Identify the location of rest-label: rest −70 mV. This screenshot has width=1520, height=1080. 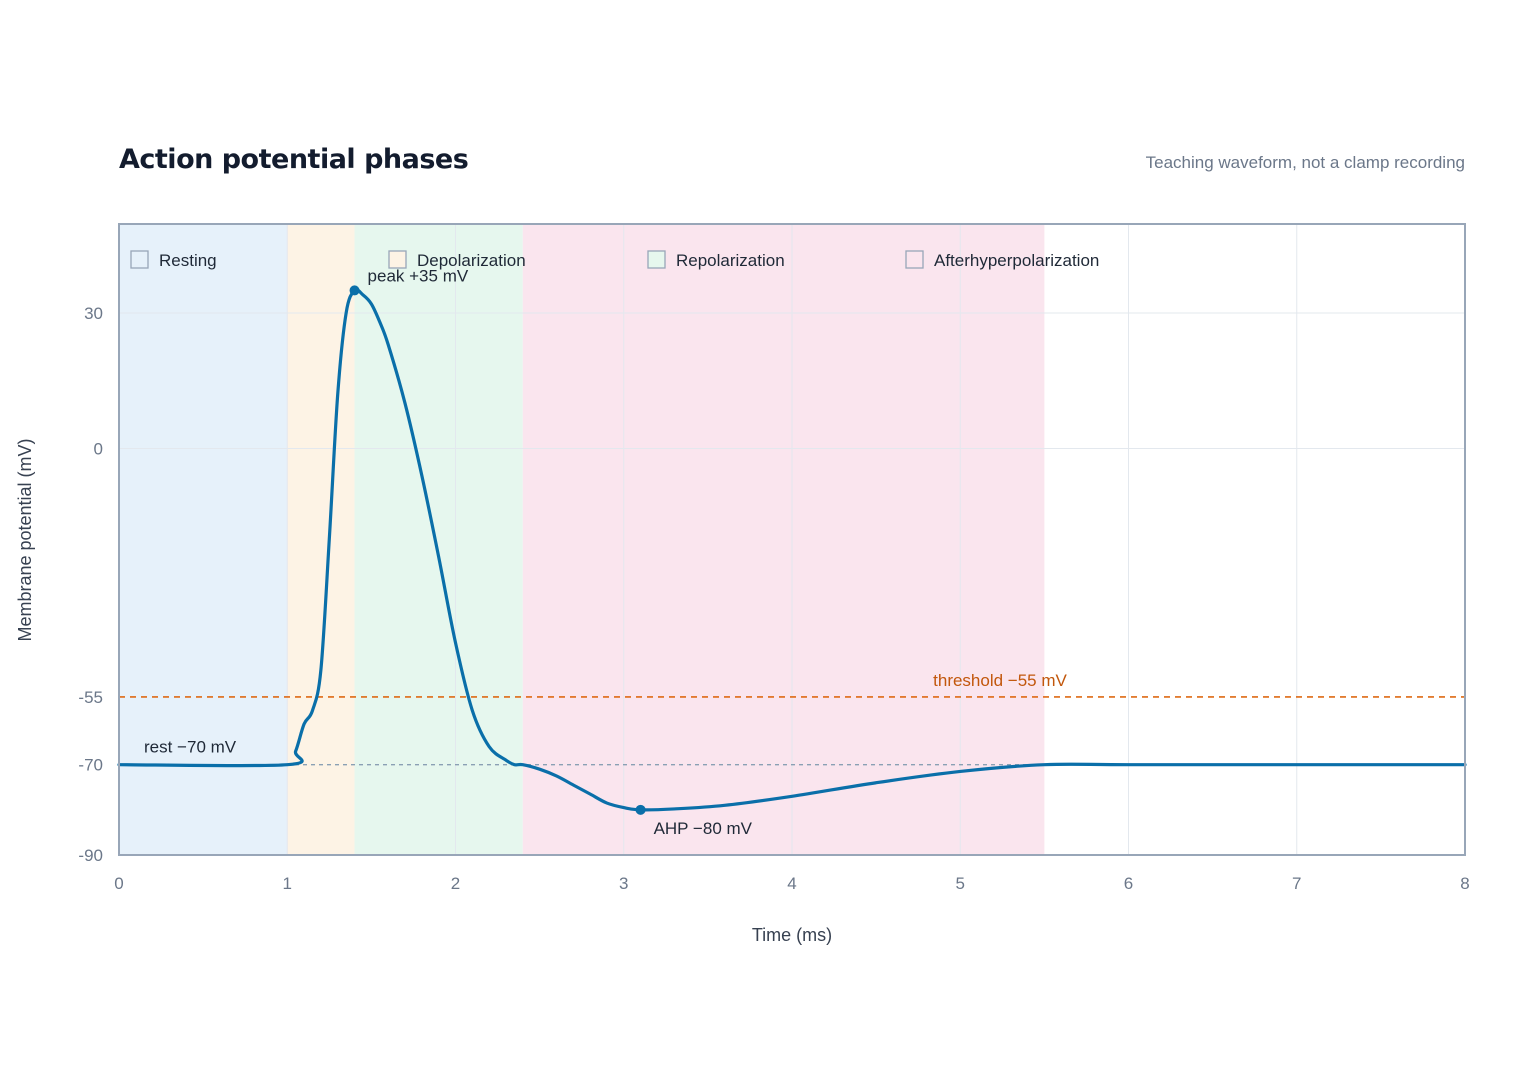
(190, 747).